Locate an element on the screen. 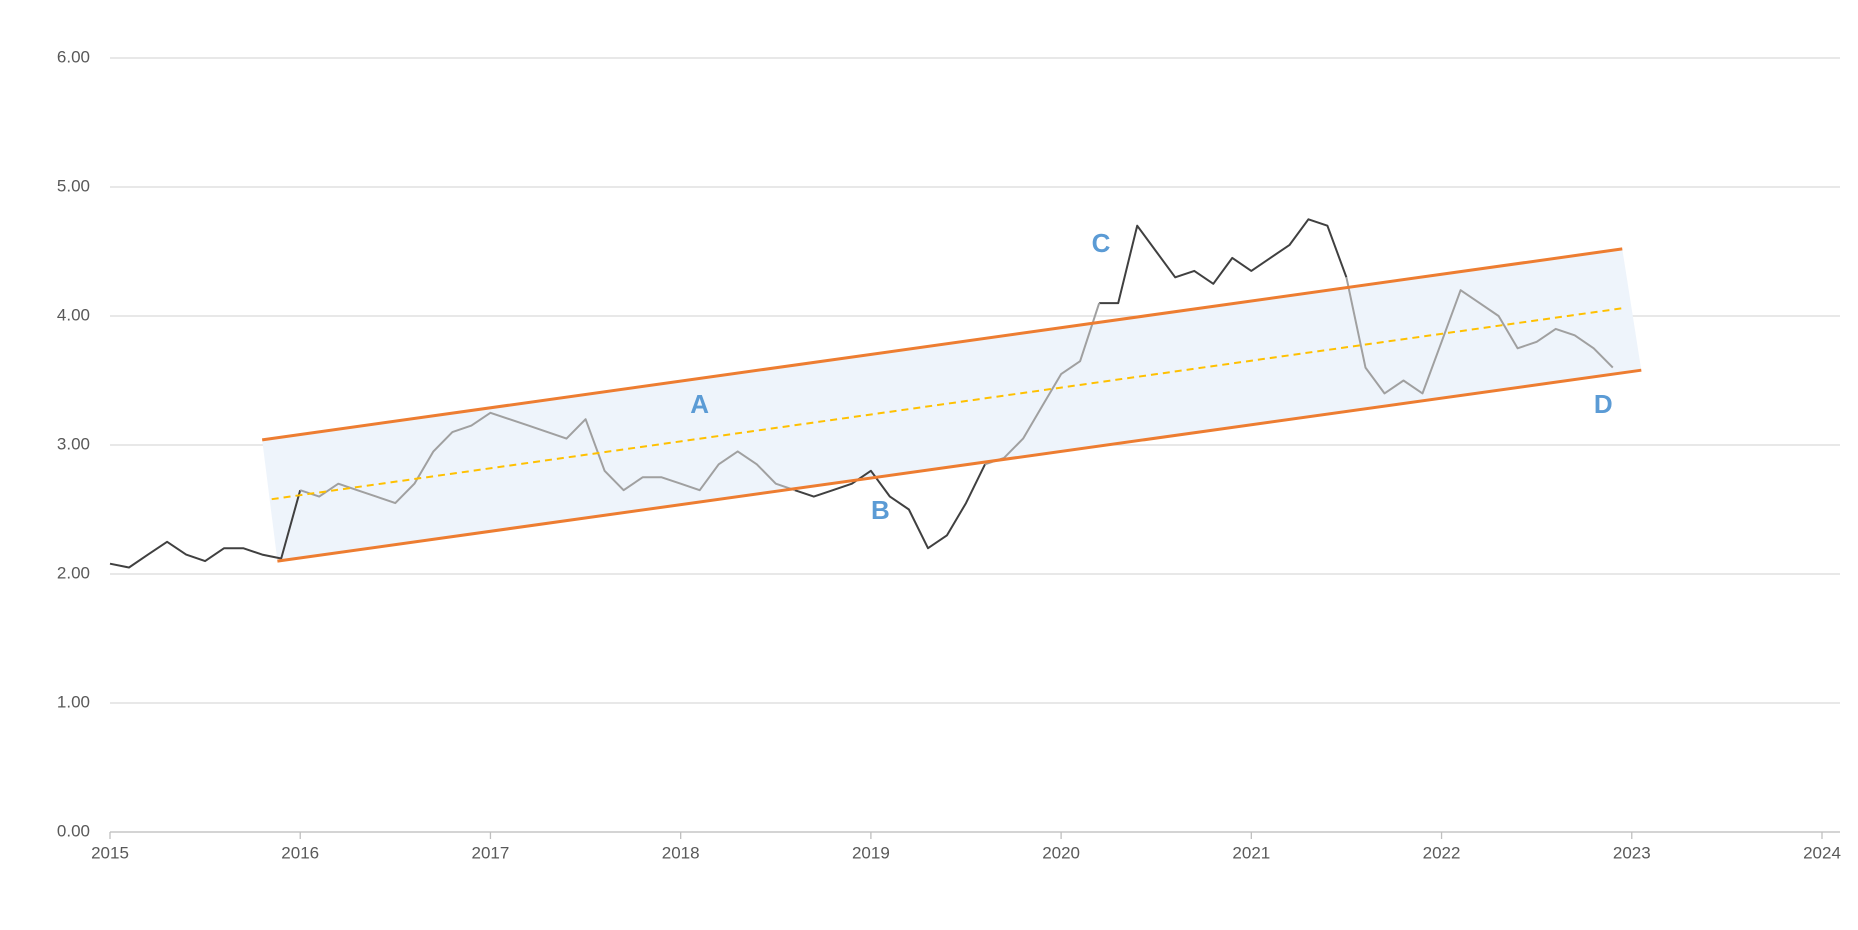  y-tick-label: 1.00 is located at coordinates (73, 701).